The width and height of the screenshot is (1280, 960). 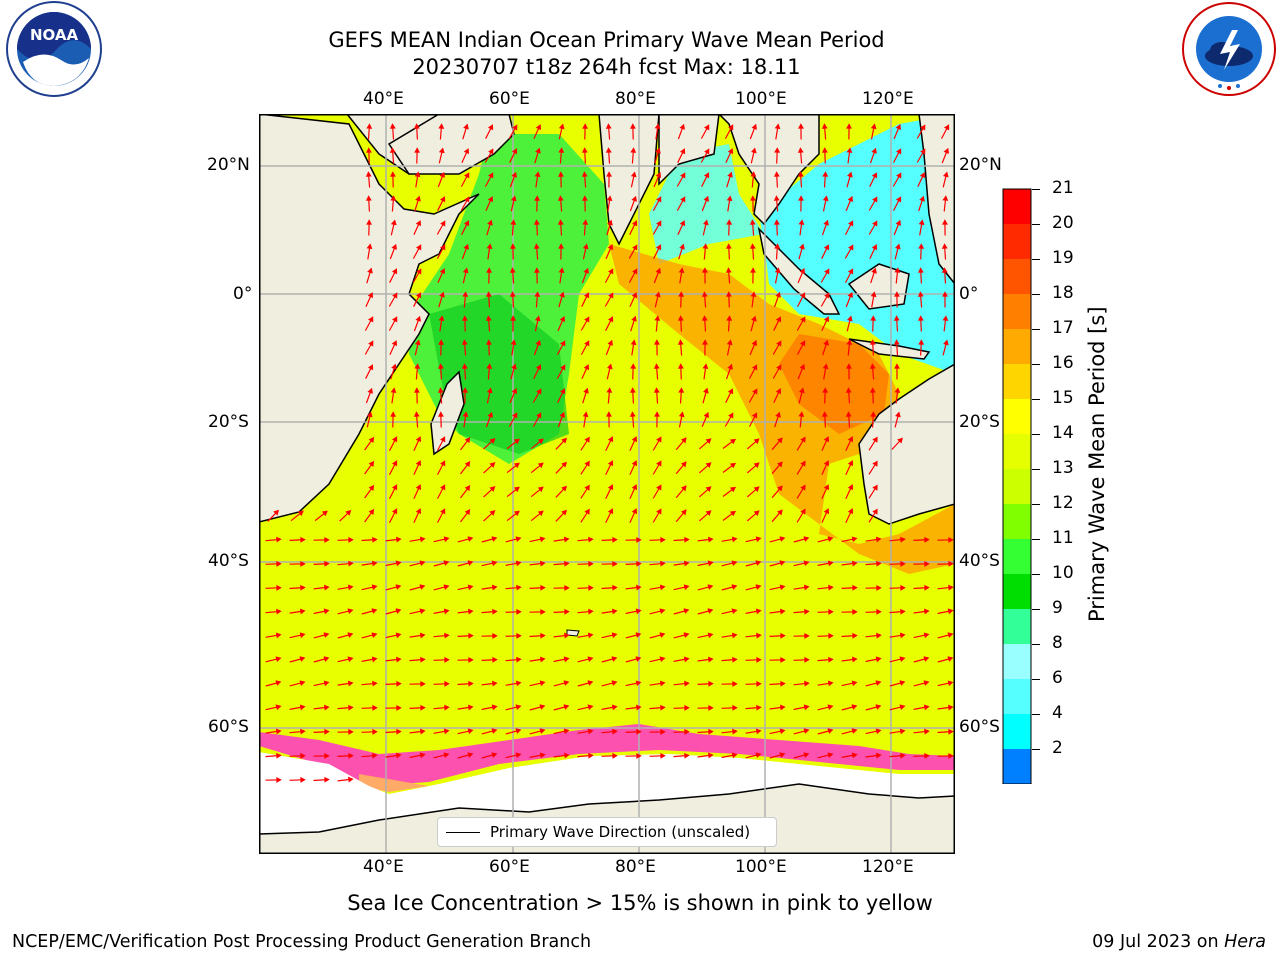 What do you see at coordinates (509, 99) in the screenshot?
I see `lon-tick-top-60e: 60°E` at bounding box center [509, 99].